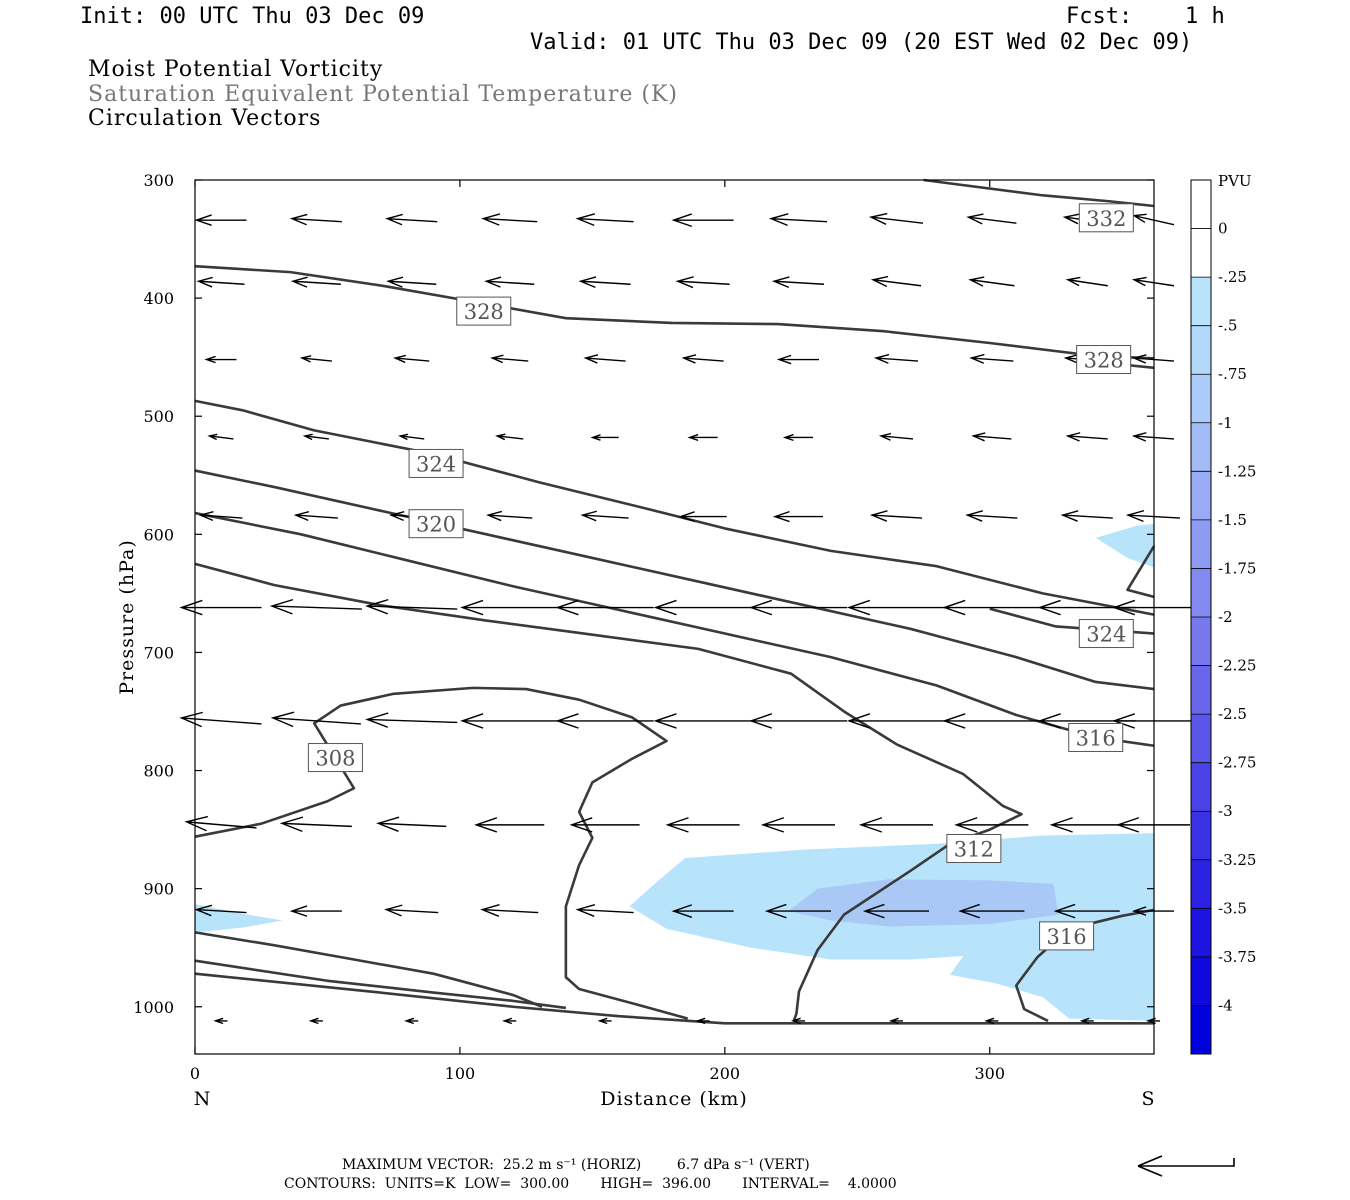  Describe the element at coordinates (252, 16) in the screenshot. I see `init-time: Init: 00 UTC Thu 03 Dec 09` at that location.